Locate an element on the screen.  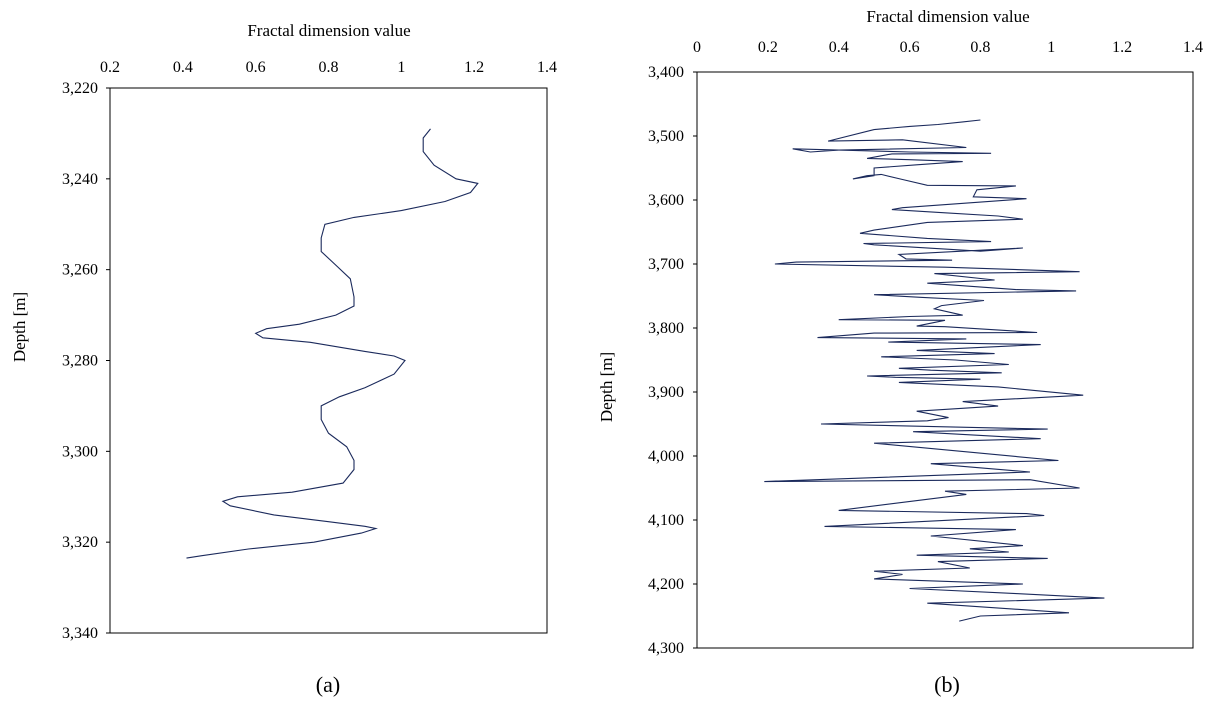
panel-a-y-tick-label: 3,240 is located at coordinates (80, 179).